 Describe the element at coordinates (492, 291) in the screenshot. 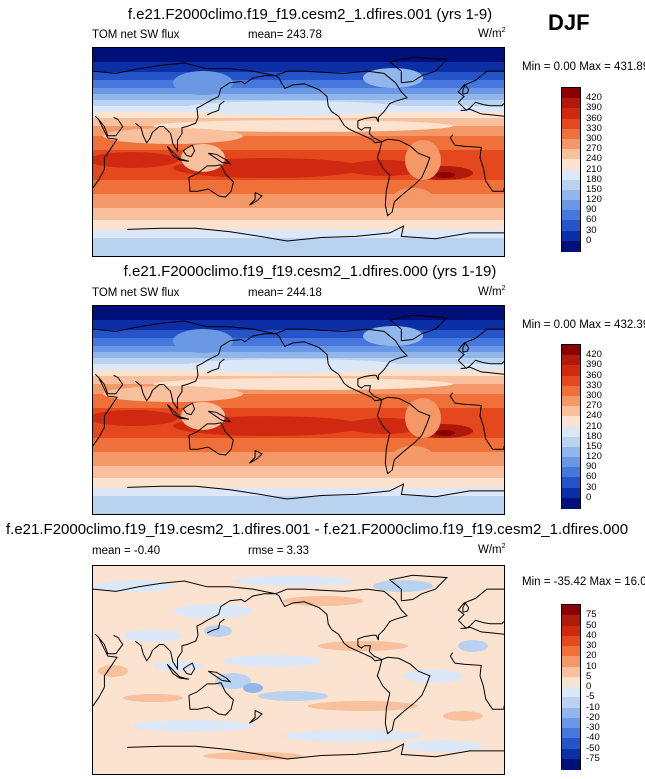

I see `panel-2-units: W/m2` at that location.